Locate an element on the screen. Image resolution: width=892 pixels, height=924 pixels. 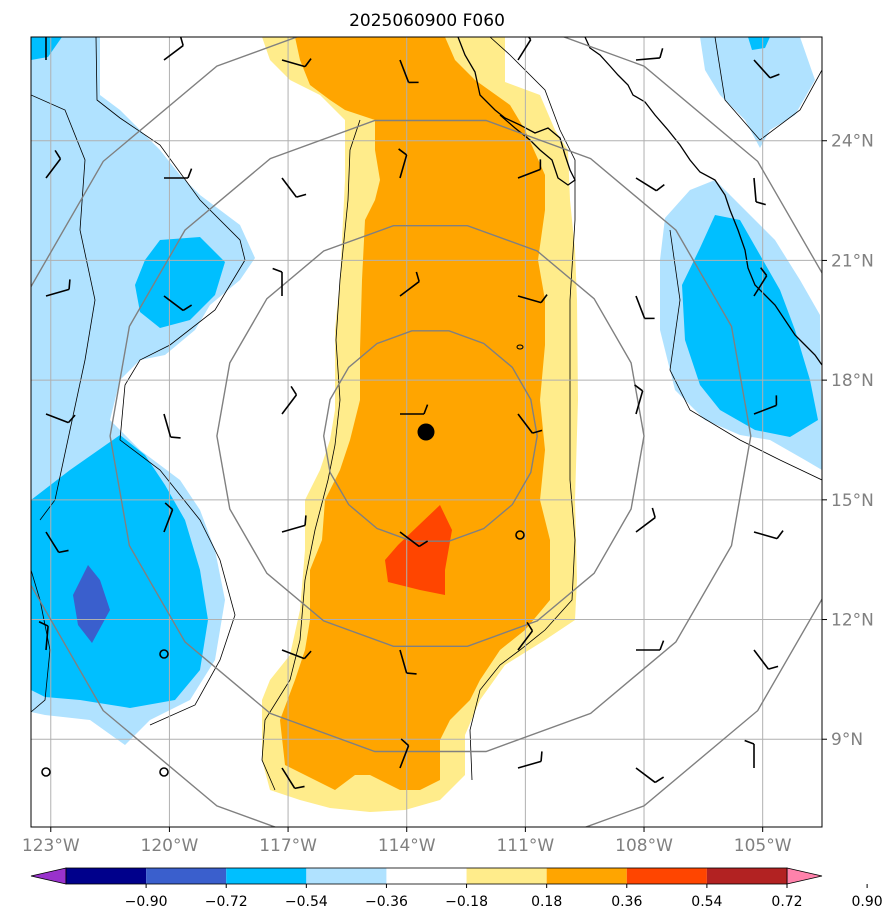
latitude-tick-label: 12°N is located at coordinates (852, 621).